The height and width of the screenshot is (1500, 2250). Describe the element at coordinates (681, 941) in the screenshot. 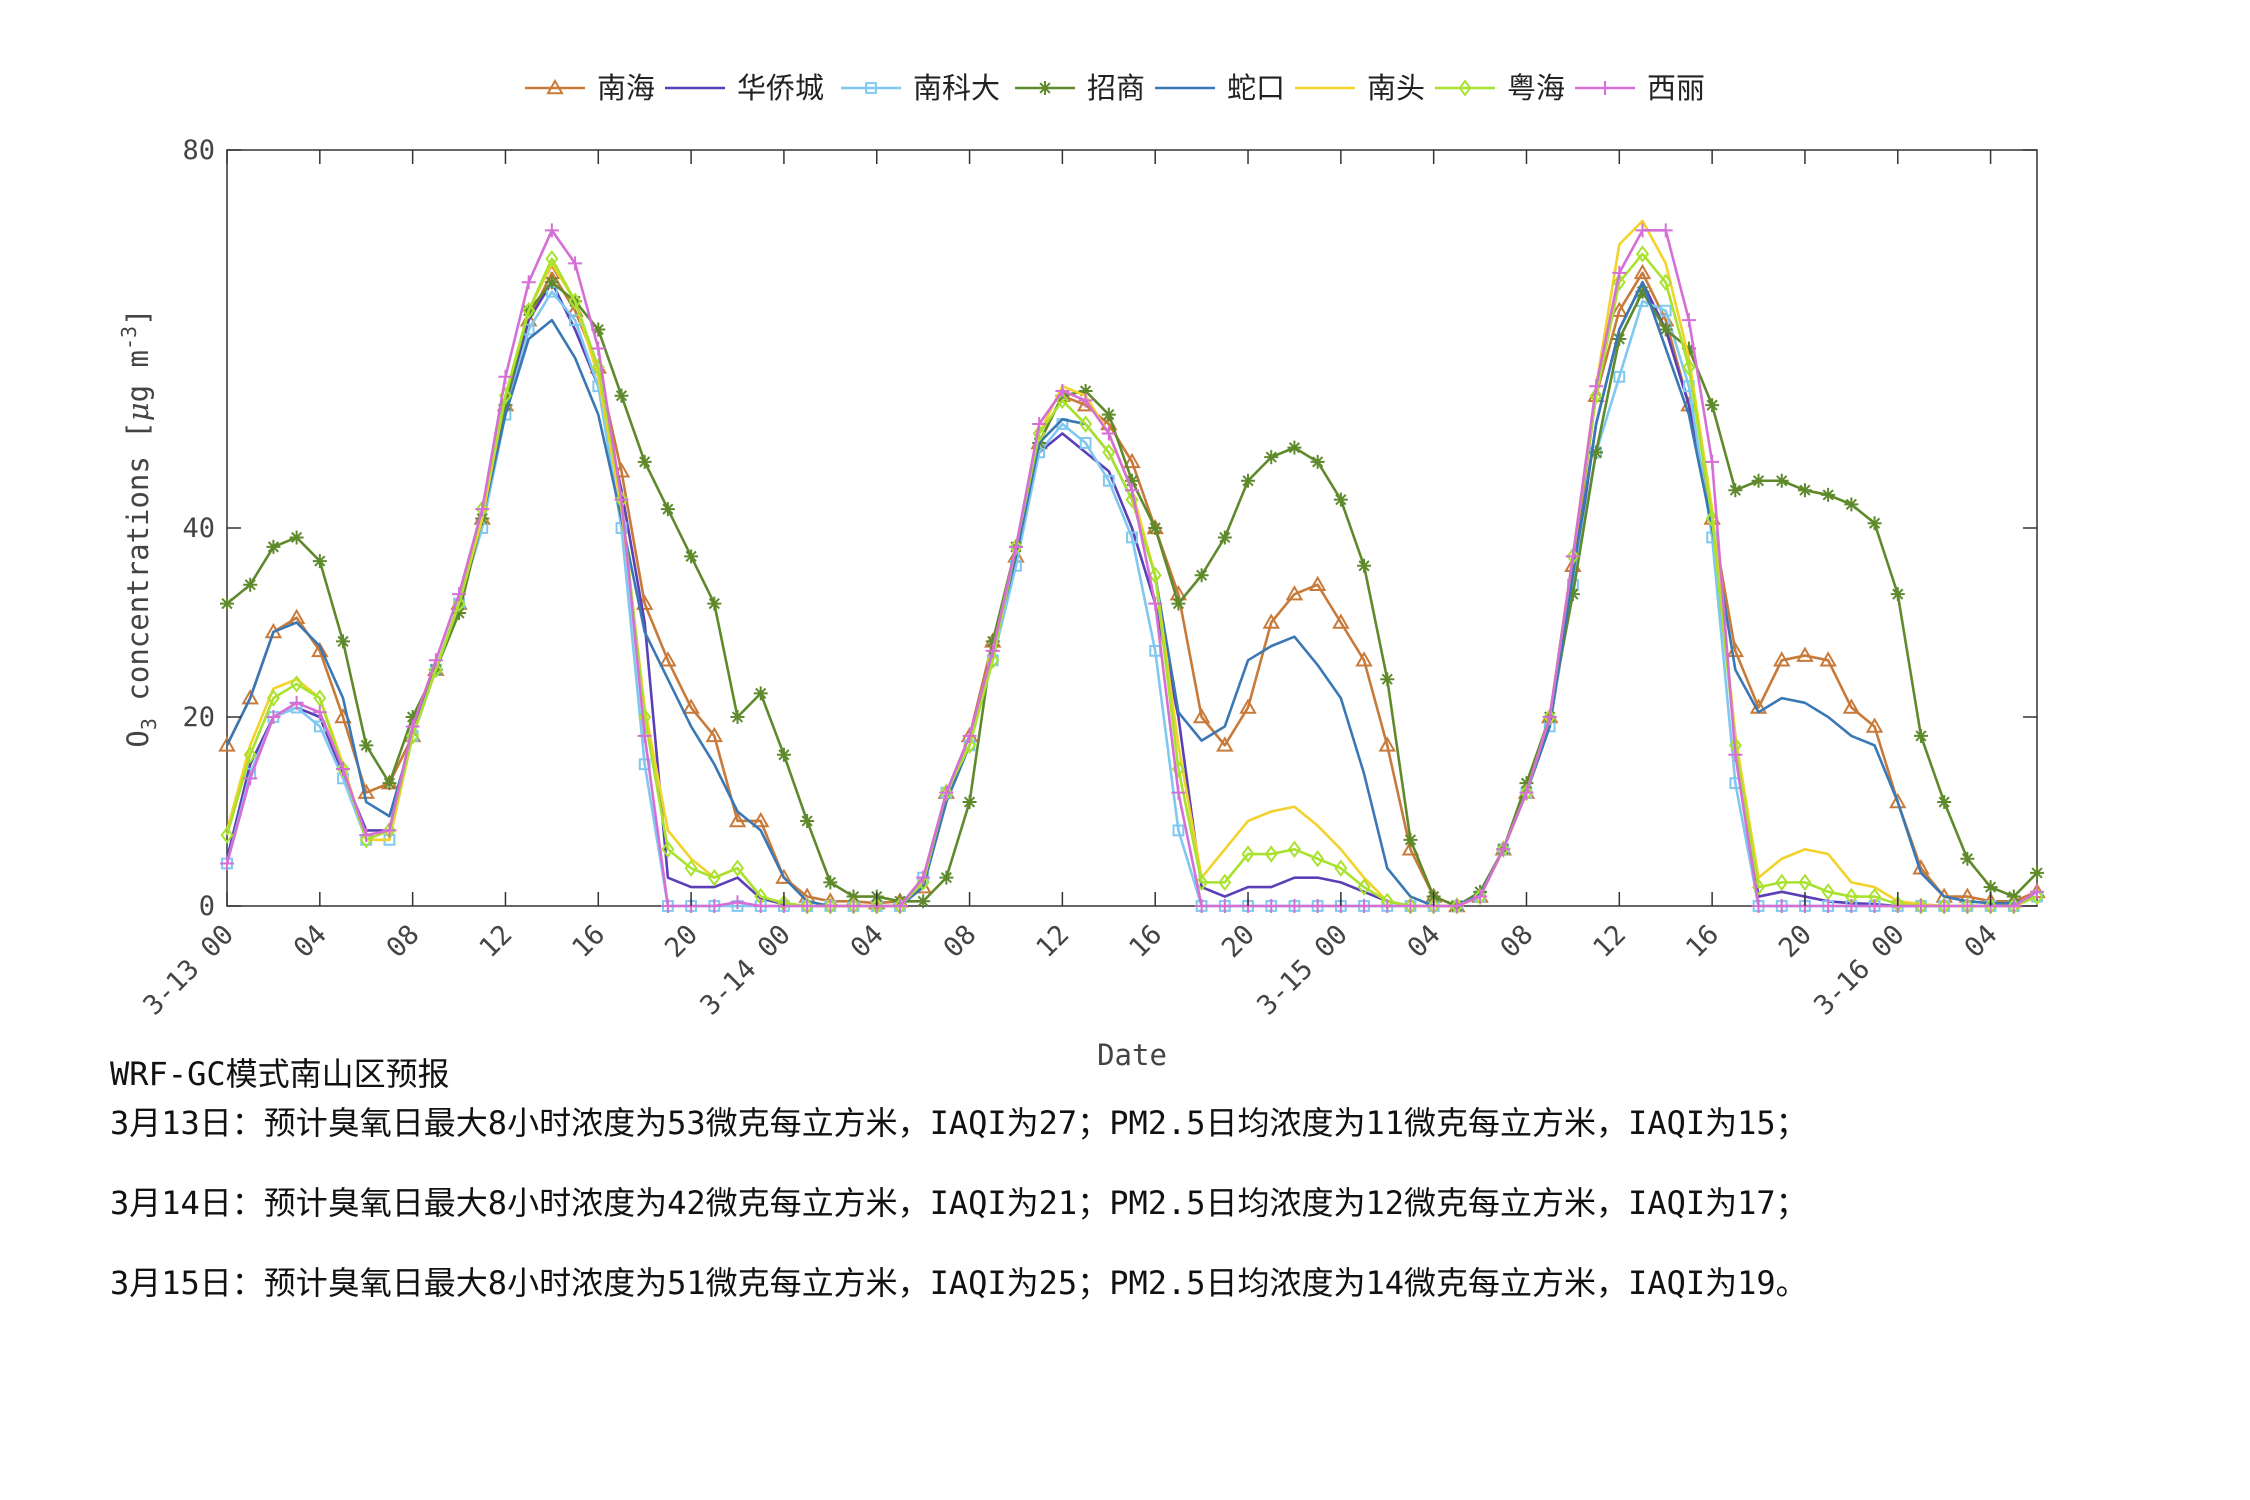

I see `x-tick-label: 20` at that location.